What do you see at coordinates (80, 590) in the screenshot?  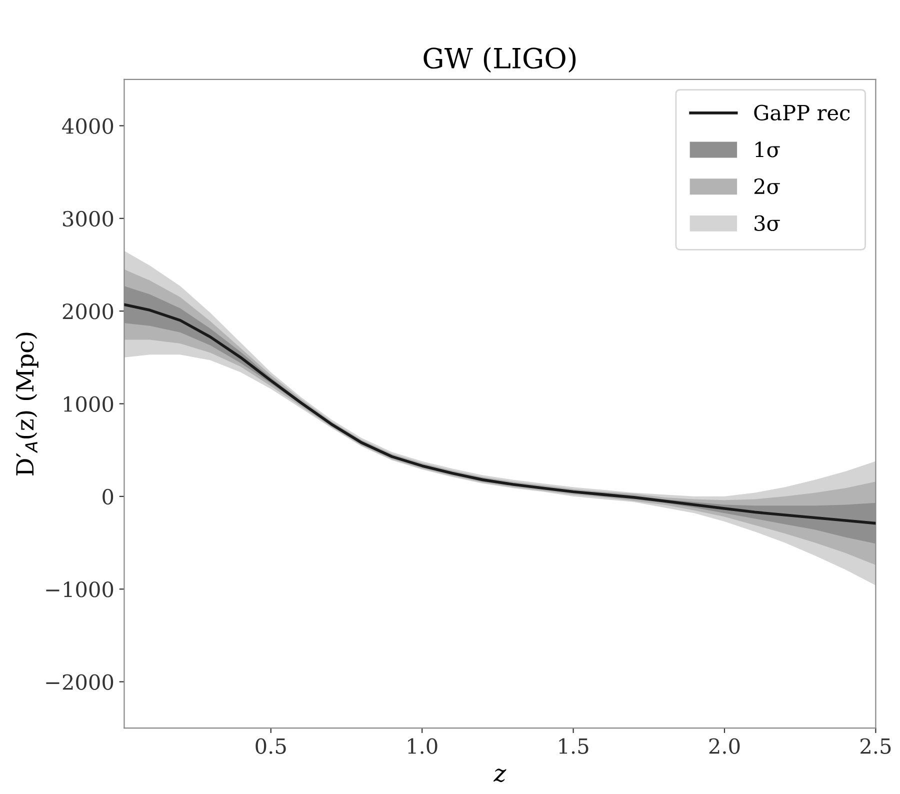 I see `y-tick-label: −1000` at bounding box center [80, 590].